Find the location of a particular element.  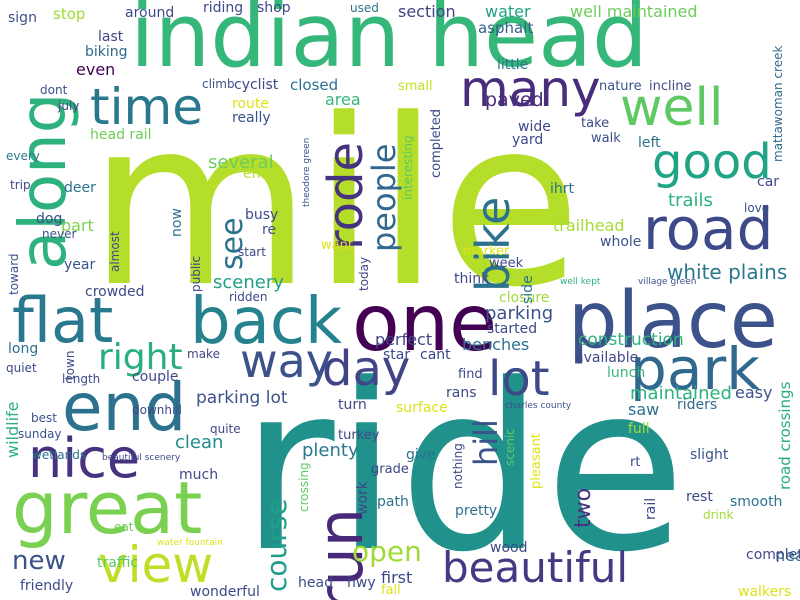

word-several: several is located at coordinates (241, 162).